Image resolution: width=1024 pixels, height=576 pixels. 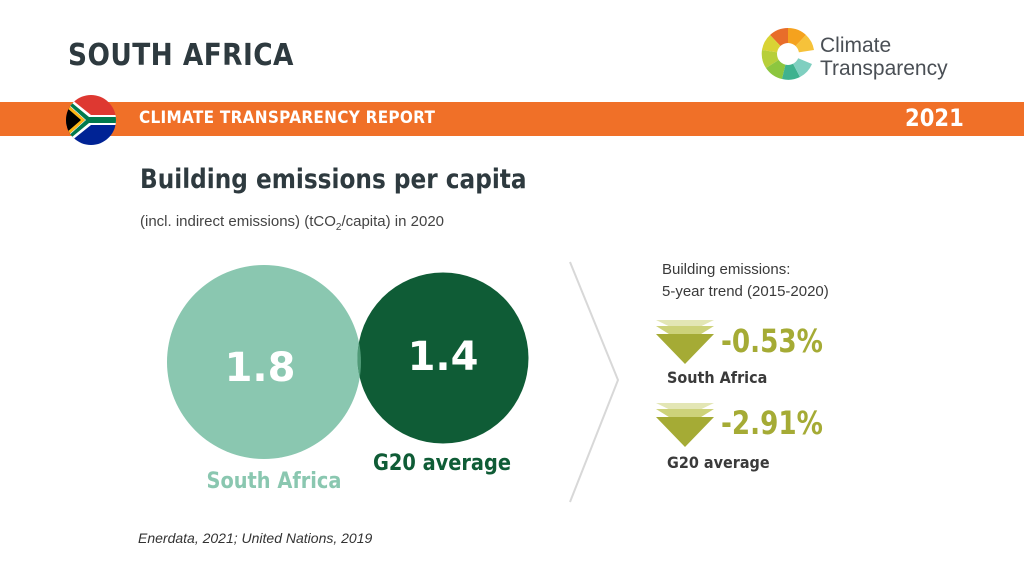 What do you see at coordinates (287, 118) in the screenshot?
I see `report-label: CLIMATE TRANSPARENCY REPORT` at bounding box center [287, 118].